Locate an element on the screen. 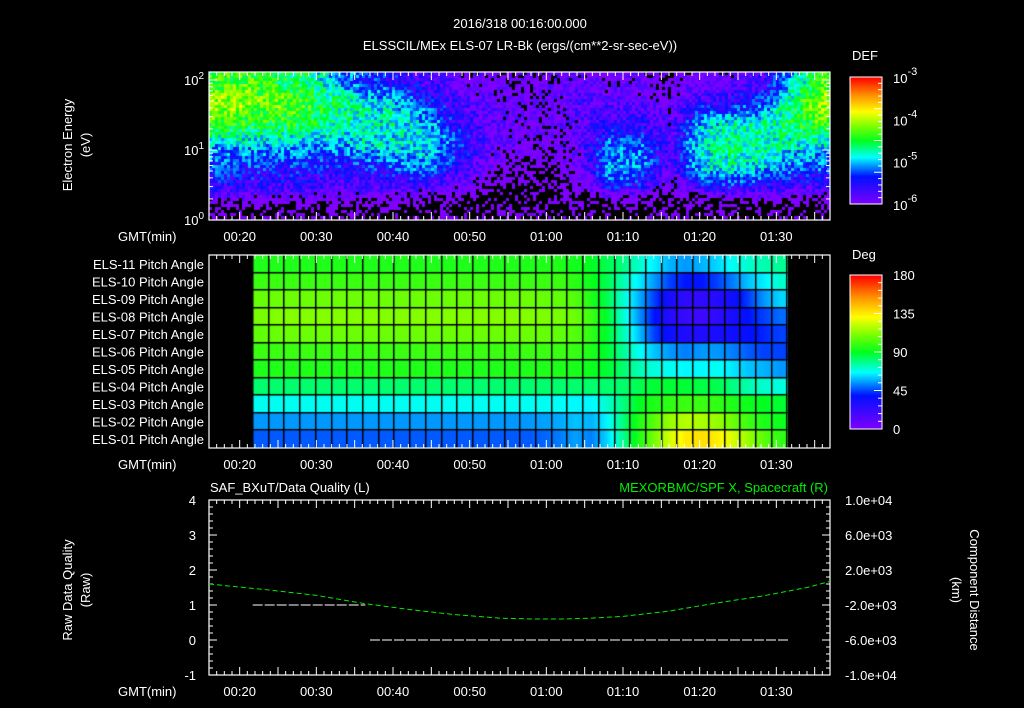 The width and height of the screenshot is (1024, 708). quality-tick-label: 4 is located at coordinates (192, 500).